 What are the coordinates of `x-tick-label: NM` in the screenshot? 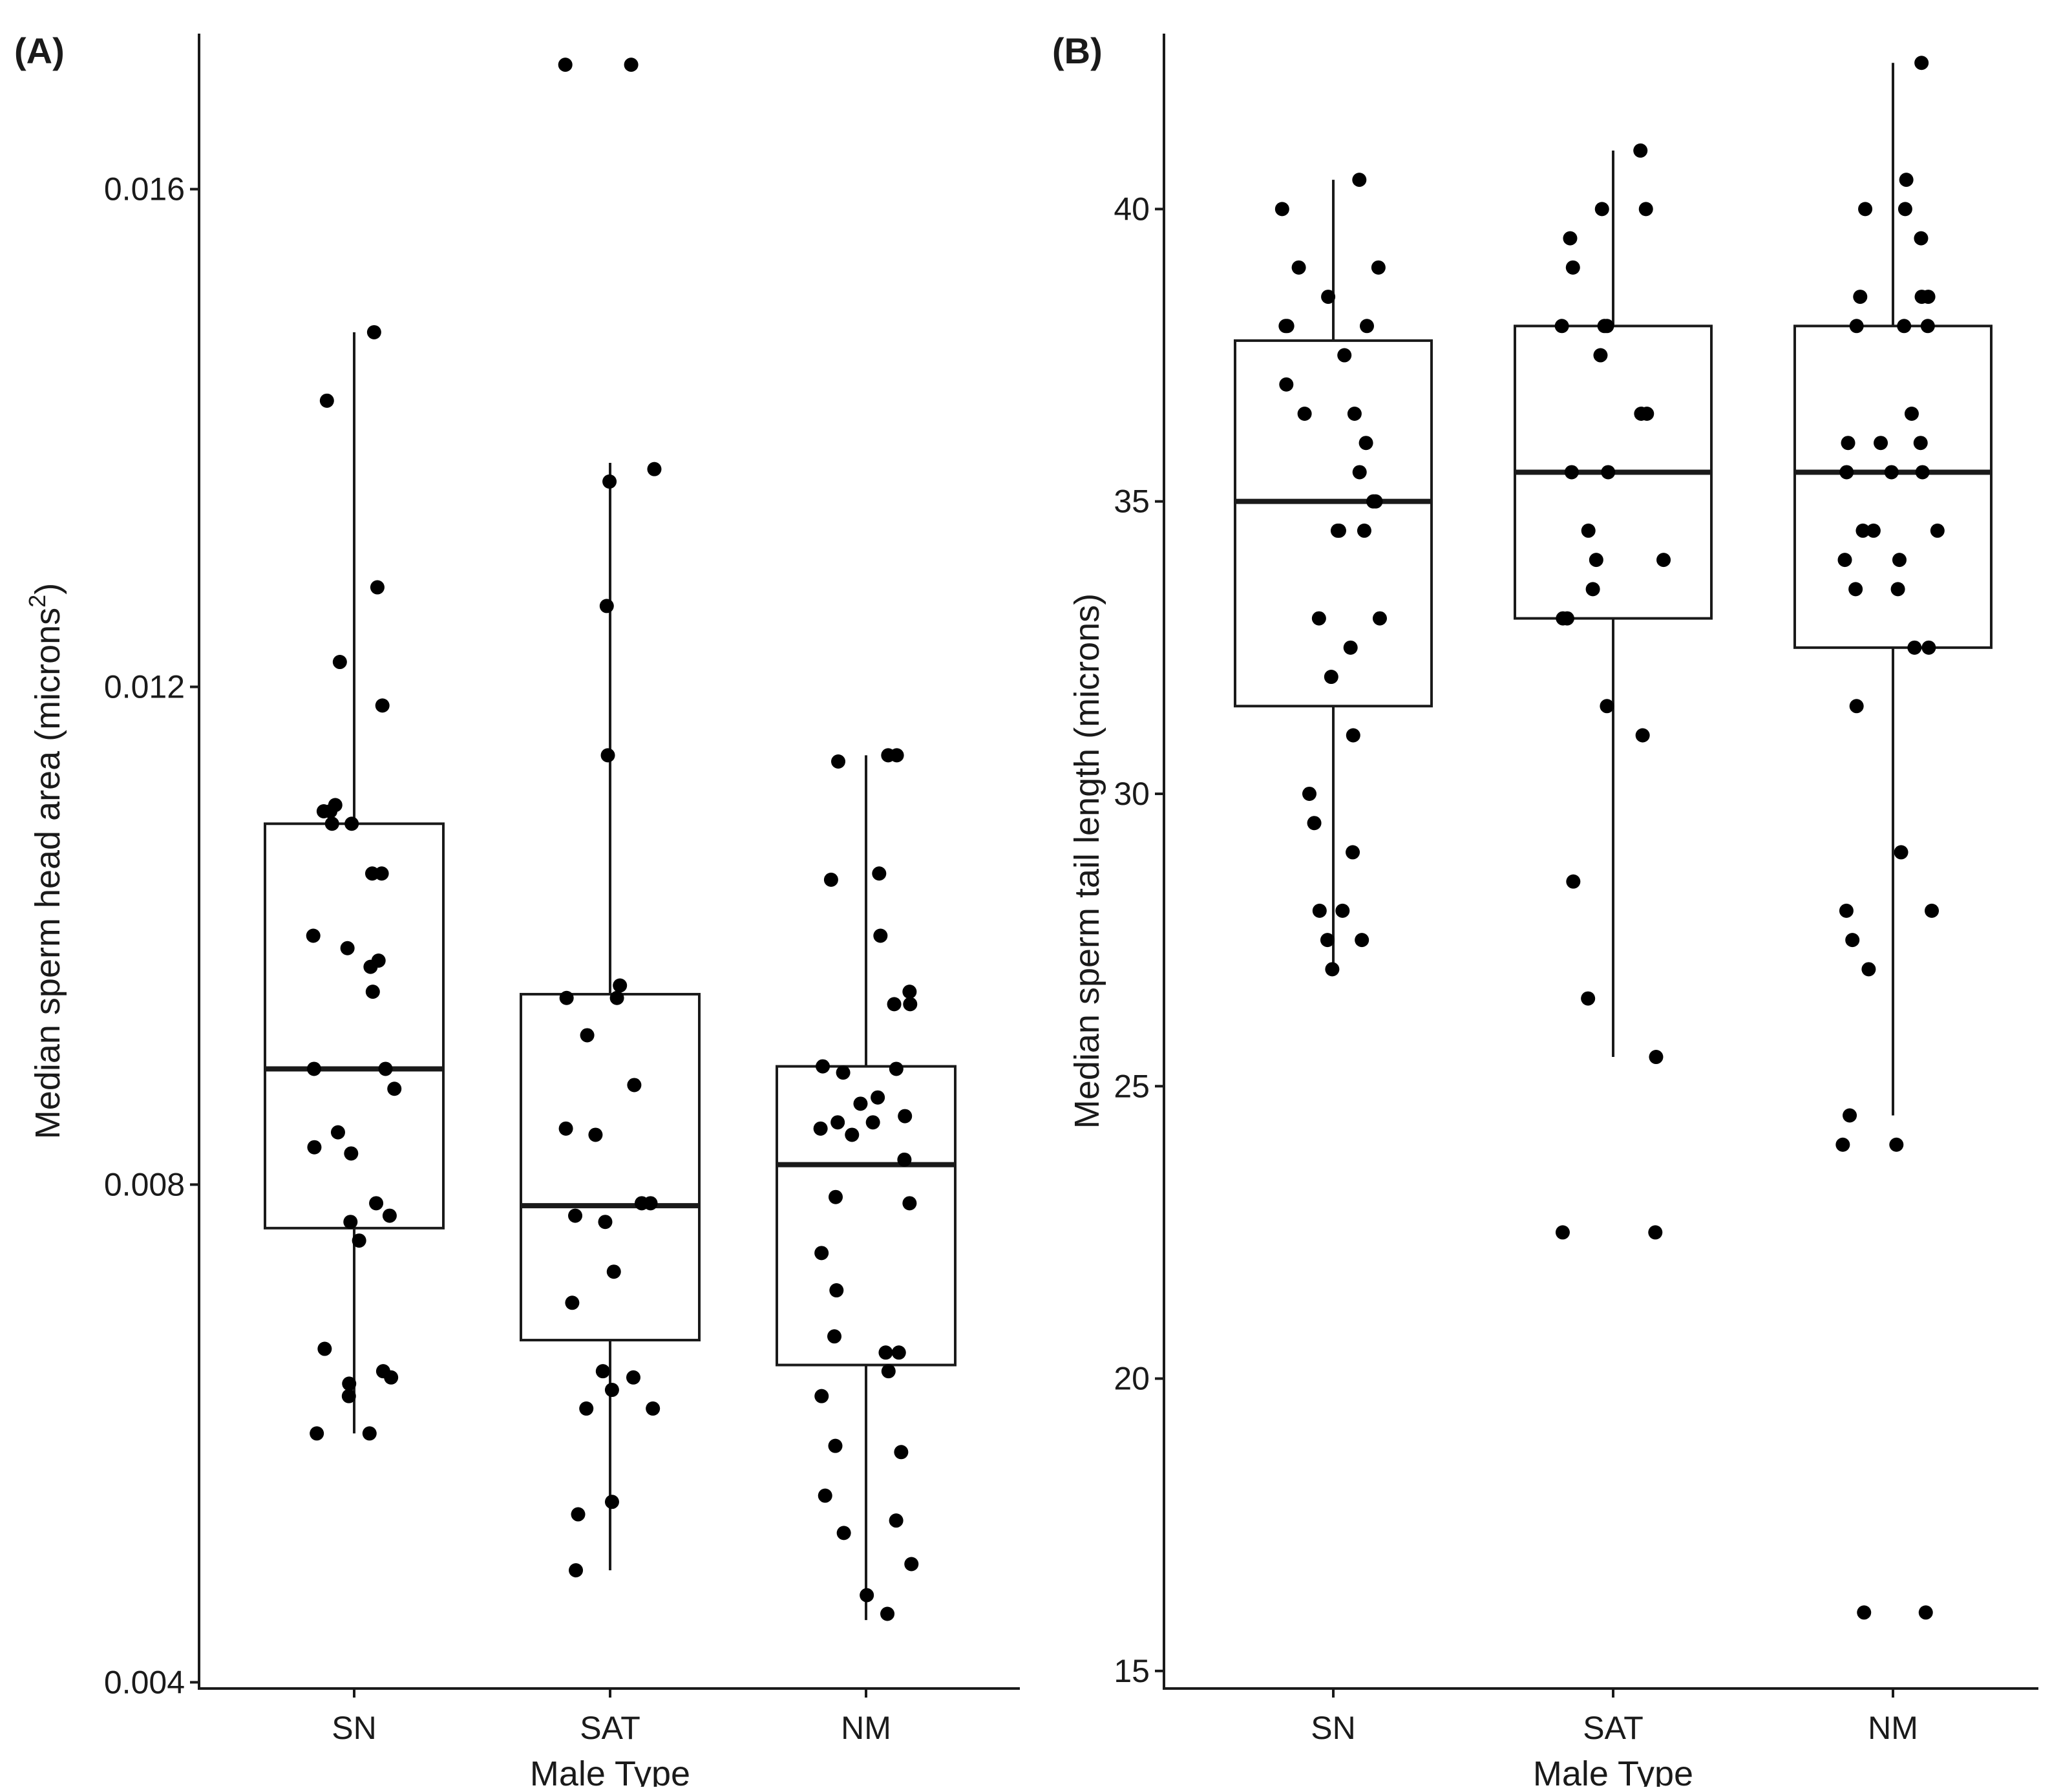 It's located at (1893, 1728).